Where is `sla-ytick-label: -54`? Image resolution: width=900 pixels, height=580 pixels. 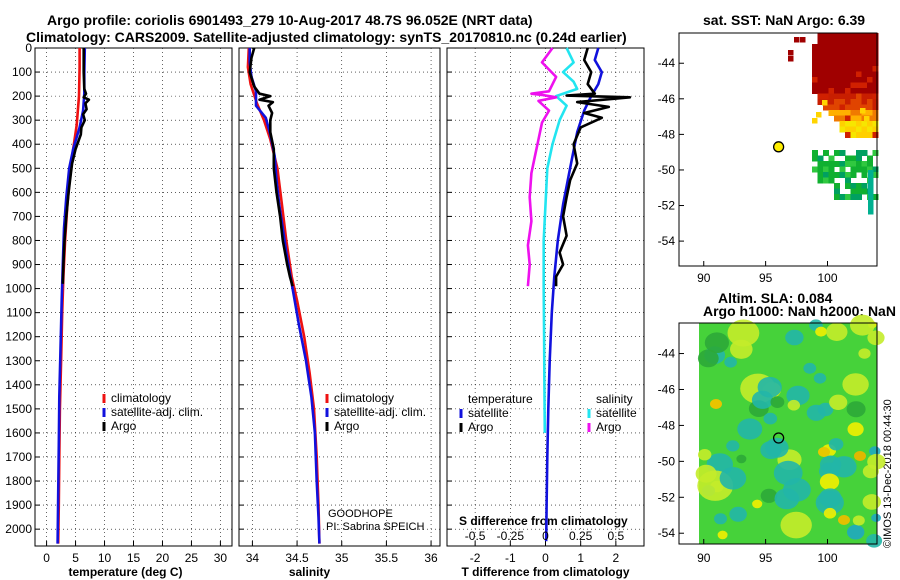 sla-ytick-label: -54 is located at coordinates (667, 533).